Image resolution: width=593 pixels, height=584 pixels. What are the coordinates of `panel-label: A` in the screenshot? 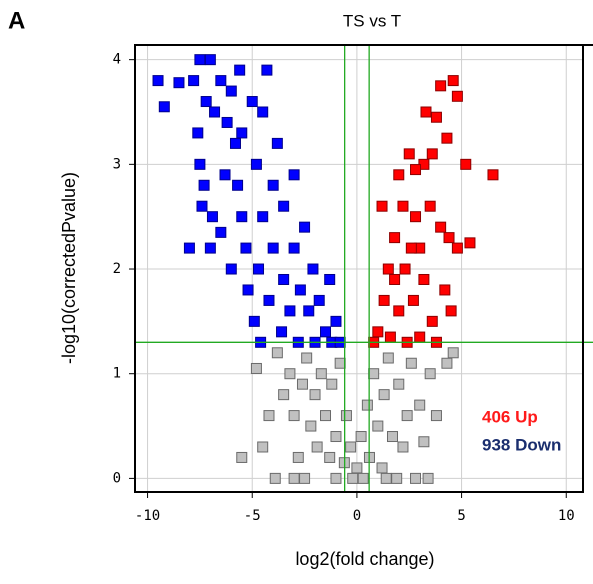 It's located at (16, 20).